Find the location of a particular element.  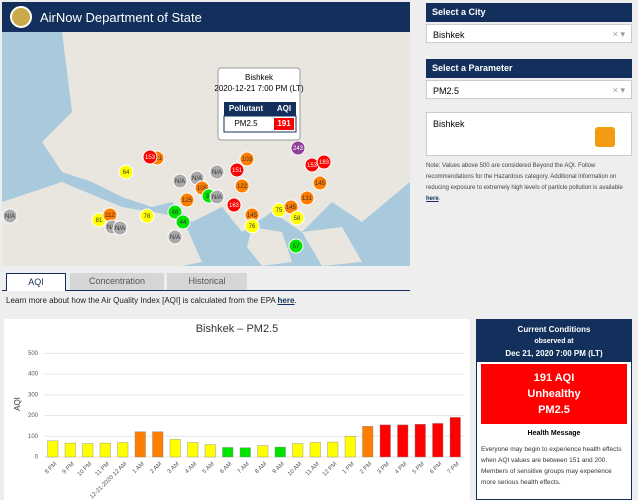

map-marker: 163 is located at coordinates (234, 205).